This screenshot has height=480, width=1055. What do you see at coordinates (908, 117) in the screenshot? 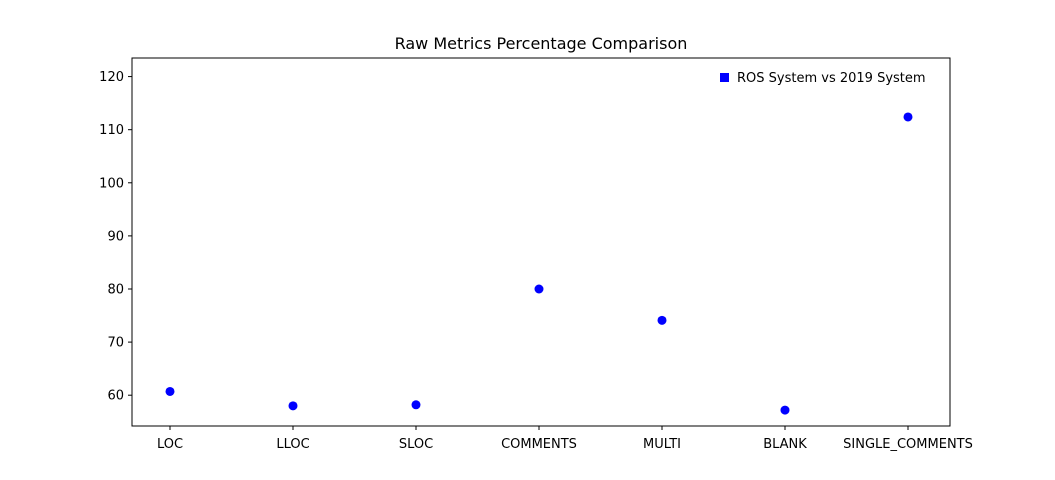
I see `data-point-single-comments` at bounding box center [908, 117].